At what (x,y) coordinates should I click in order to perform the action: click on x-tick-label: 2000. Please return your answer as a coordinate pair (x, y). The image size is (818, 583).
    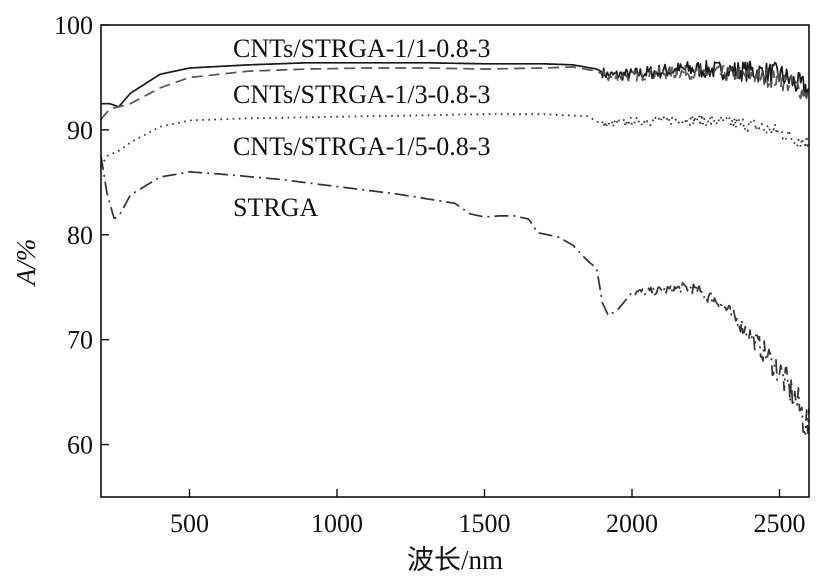
    Looking at the image, I should click on (632, 523).